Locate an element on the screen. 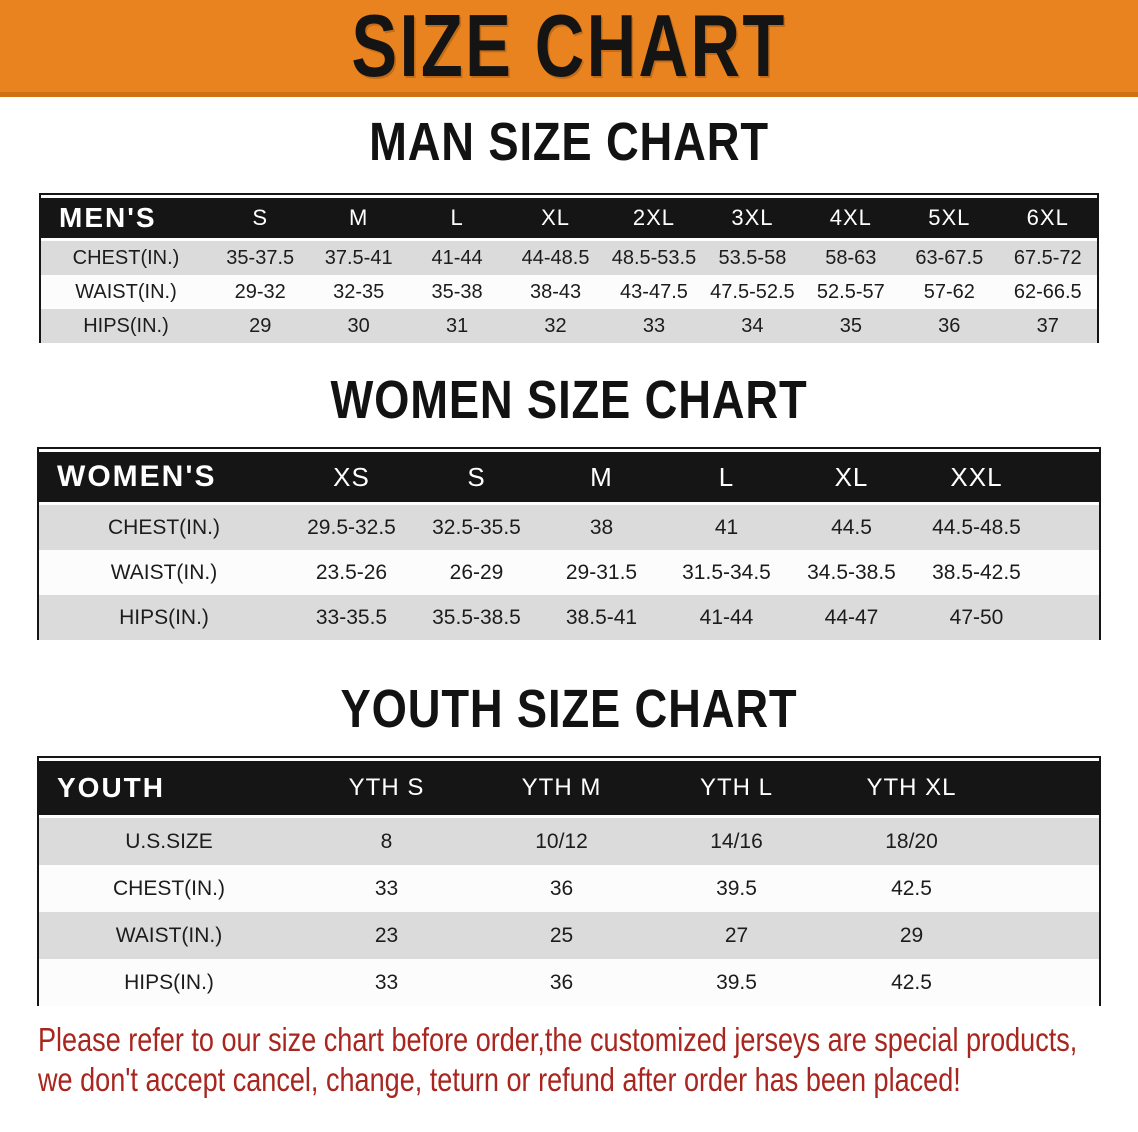 Image resolution: width=1138 pixels, height=1132 pixels. size-column-header: XS is located at coordinates (351, 477).